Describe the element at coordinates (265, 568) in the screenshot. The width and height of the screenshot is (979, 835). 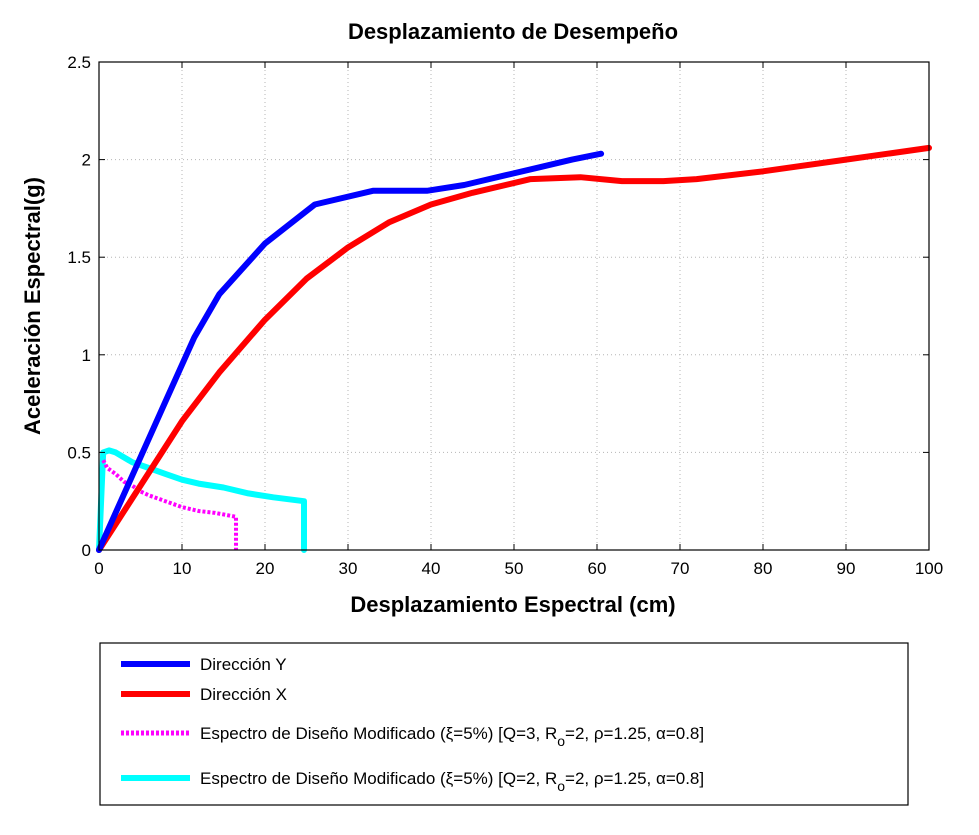
I see `x-tick-label: 20` at that location.